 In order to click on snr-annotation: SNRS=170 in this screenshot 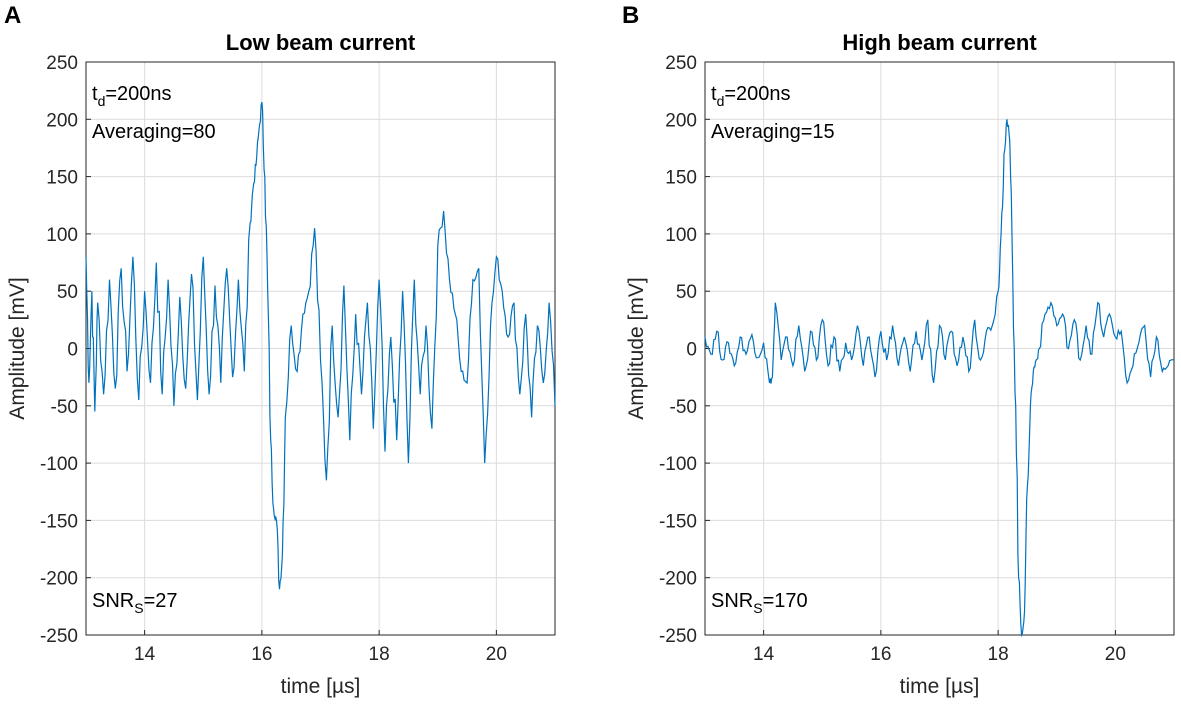, I will do `click(759, 603)`.